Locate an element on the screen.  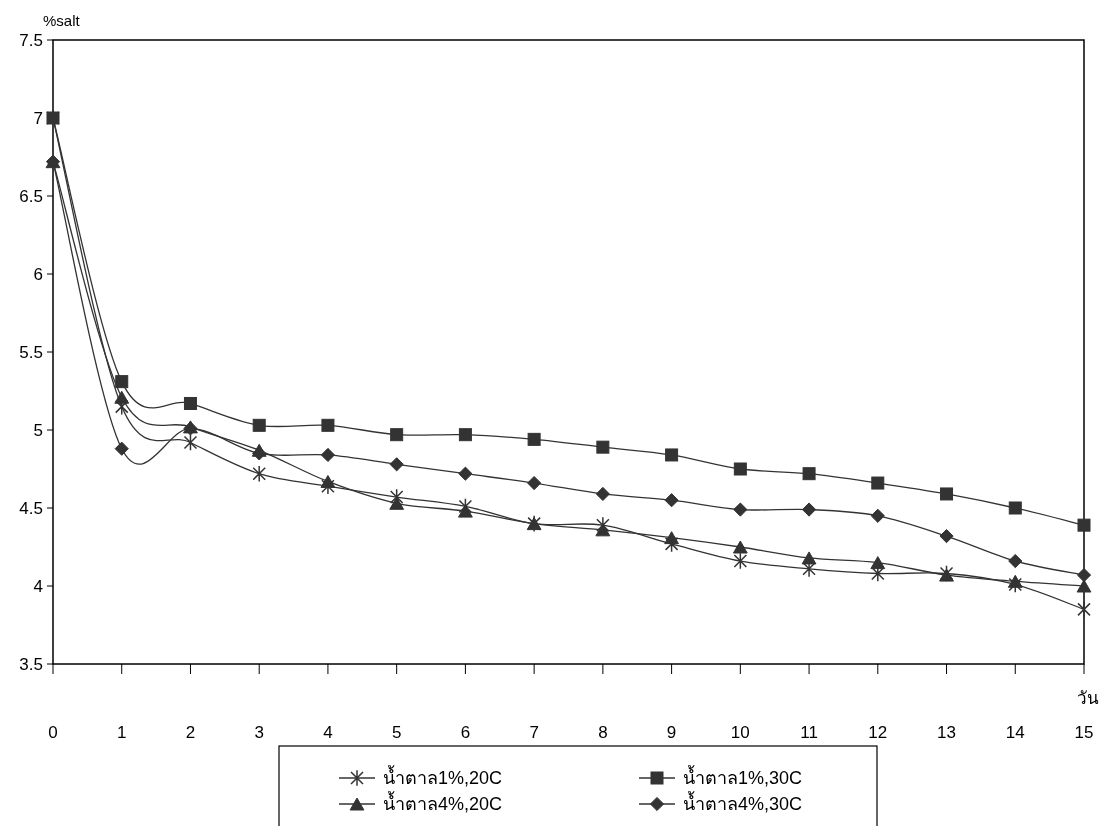
x-tick-label: 9 is located at coordinates (671, 732).